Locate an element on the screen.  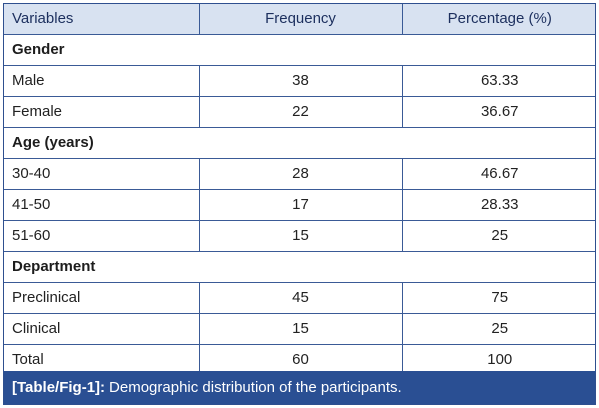
row-percentage: 75 is located at coordinates (498, 297).